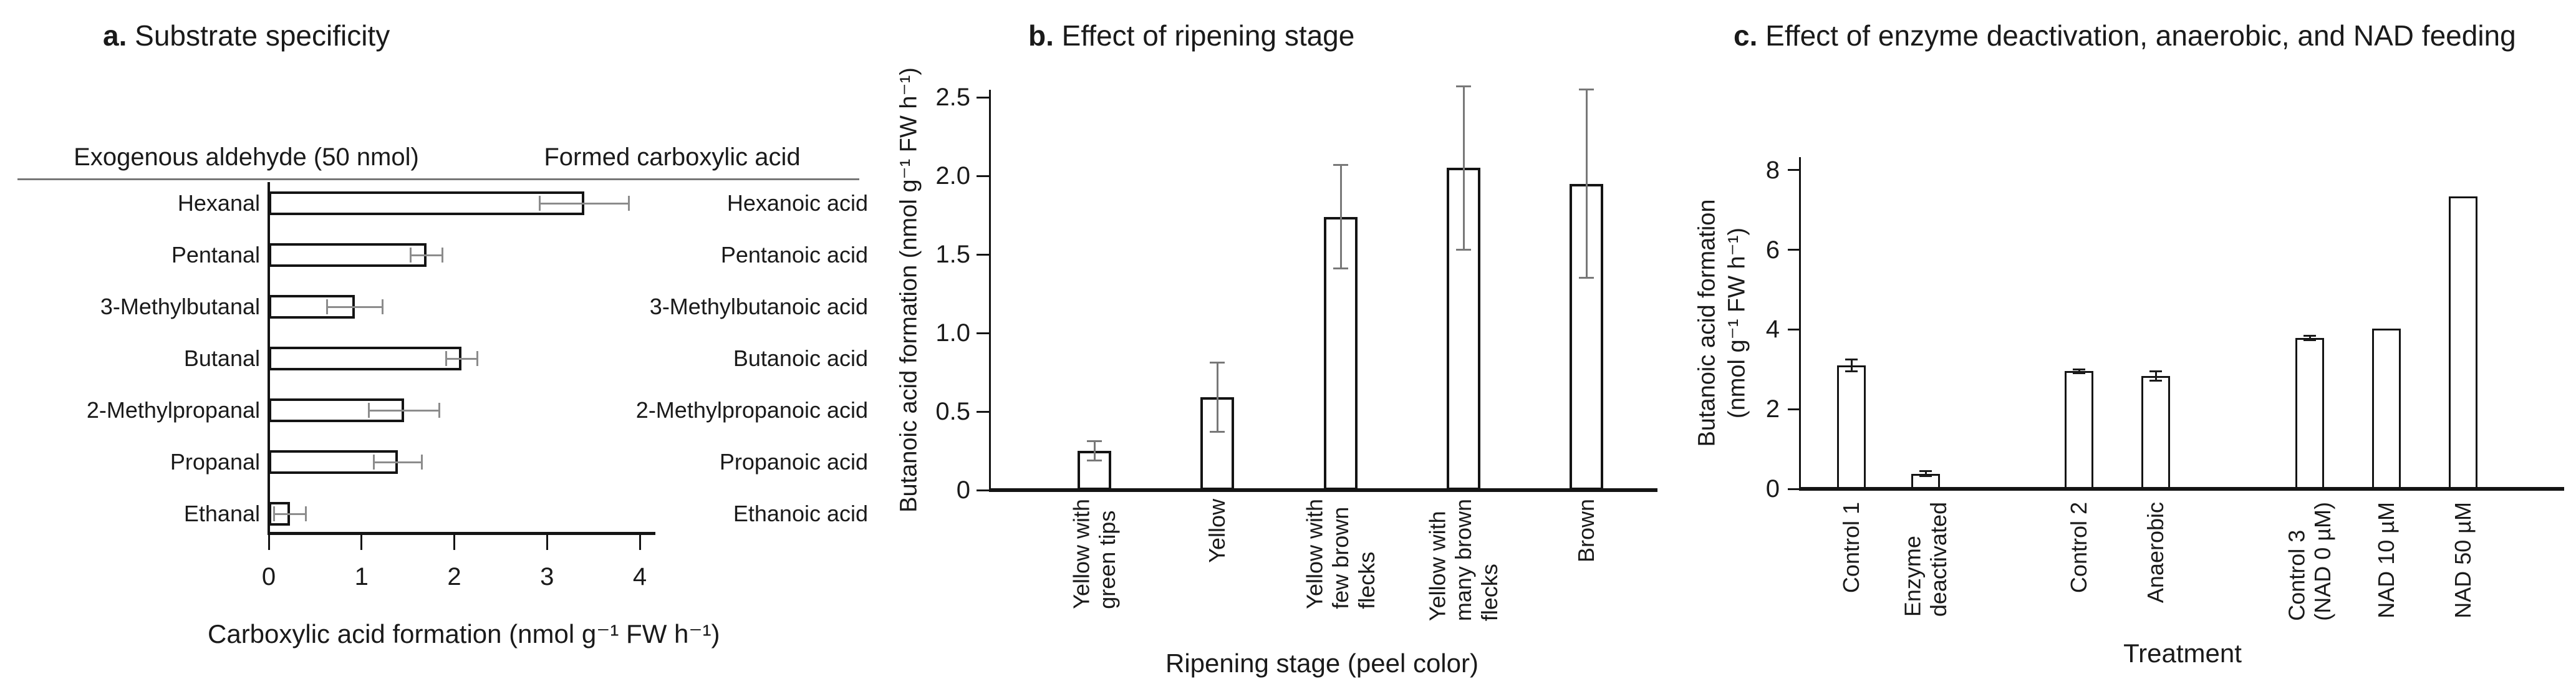 This screenshot has height=699, width=2576. What do you see at coordinates (115, 35) in the screenshot?
I see `panel-a-letter: a.` at bounding box center [115, 35].